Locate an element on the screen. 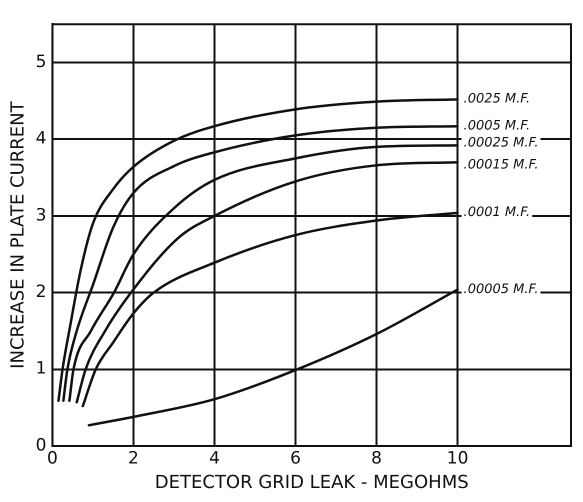  y-tick-label: 3 is located at coordinates (41, 215).